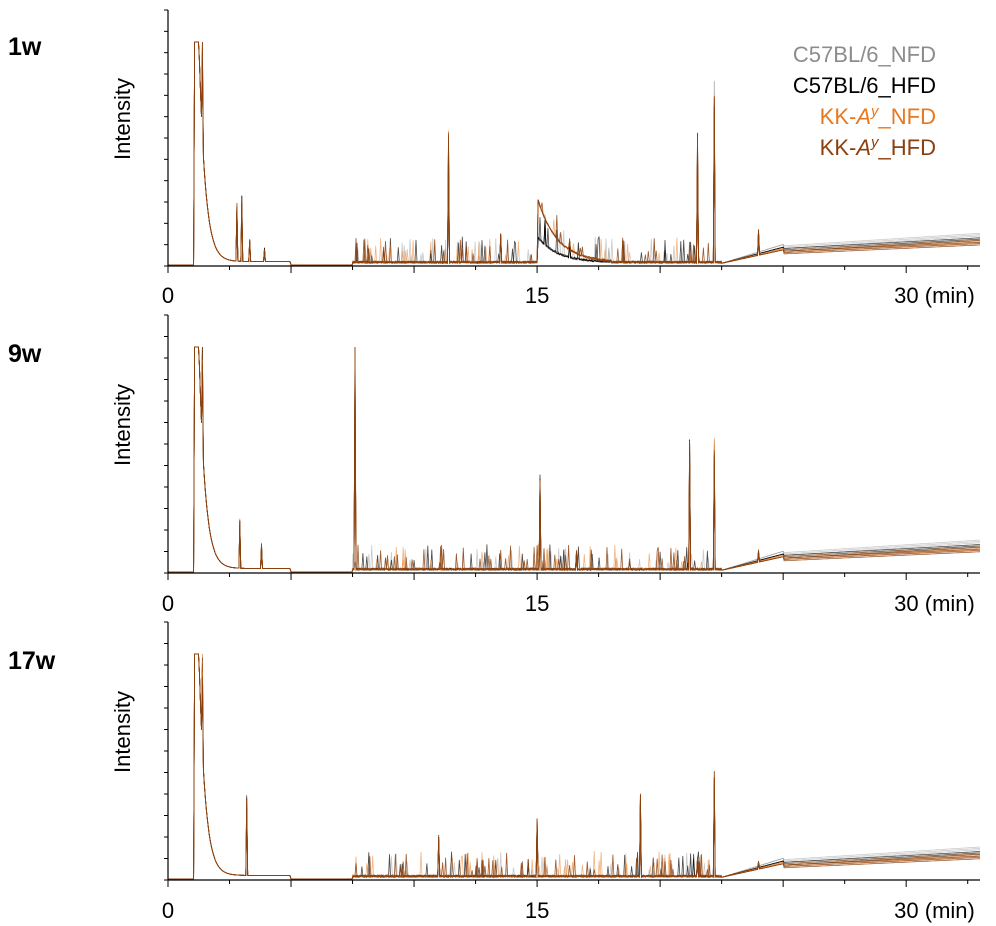  What do you see at coordinates (878, 147) in the screenshot?
I see `legend-entry: KK-Ay_HFD` at bounding box center [878, 147].